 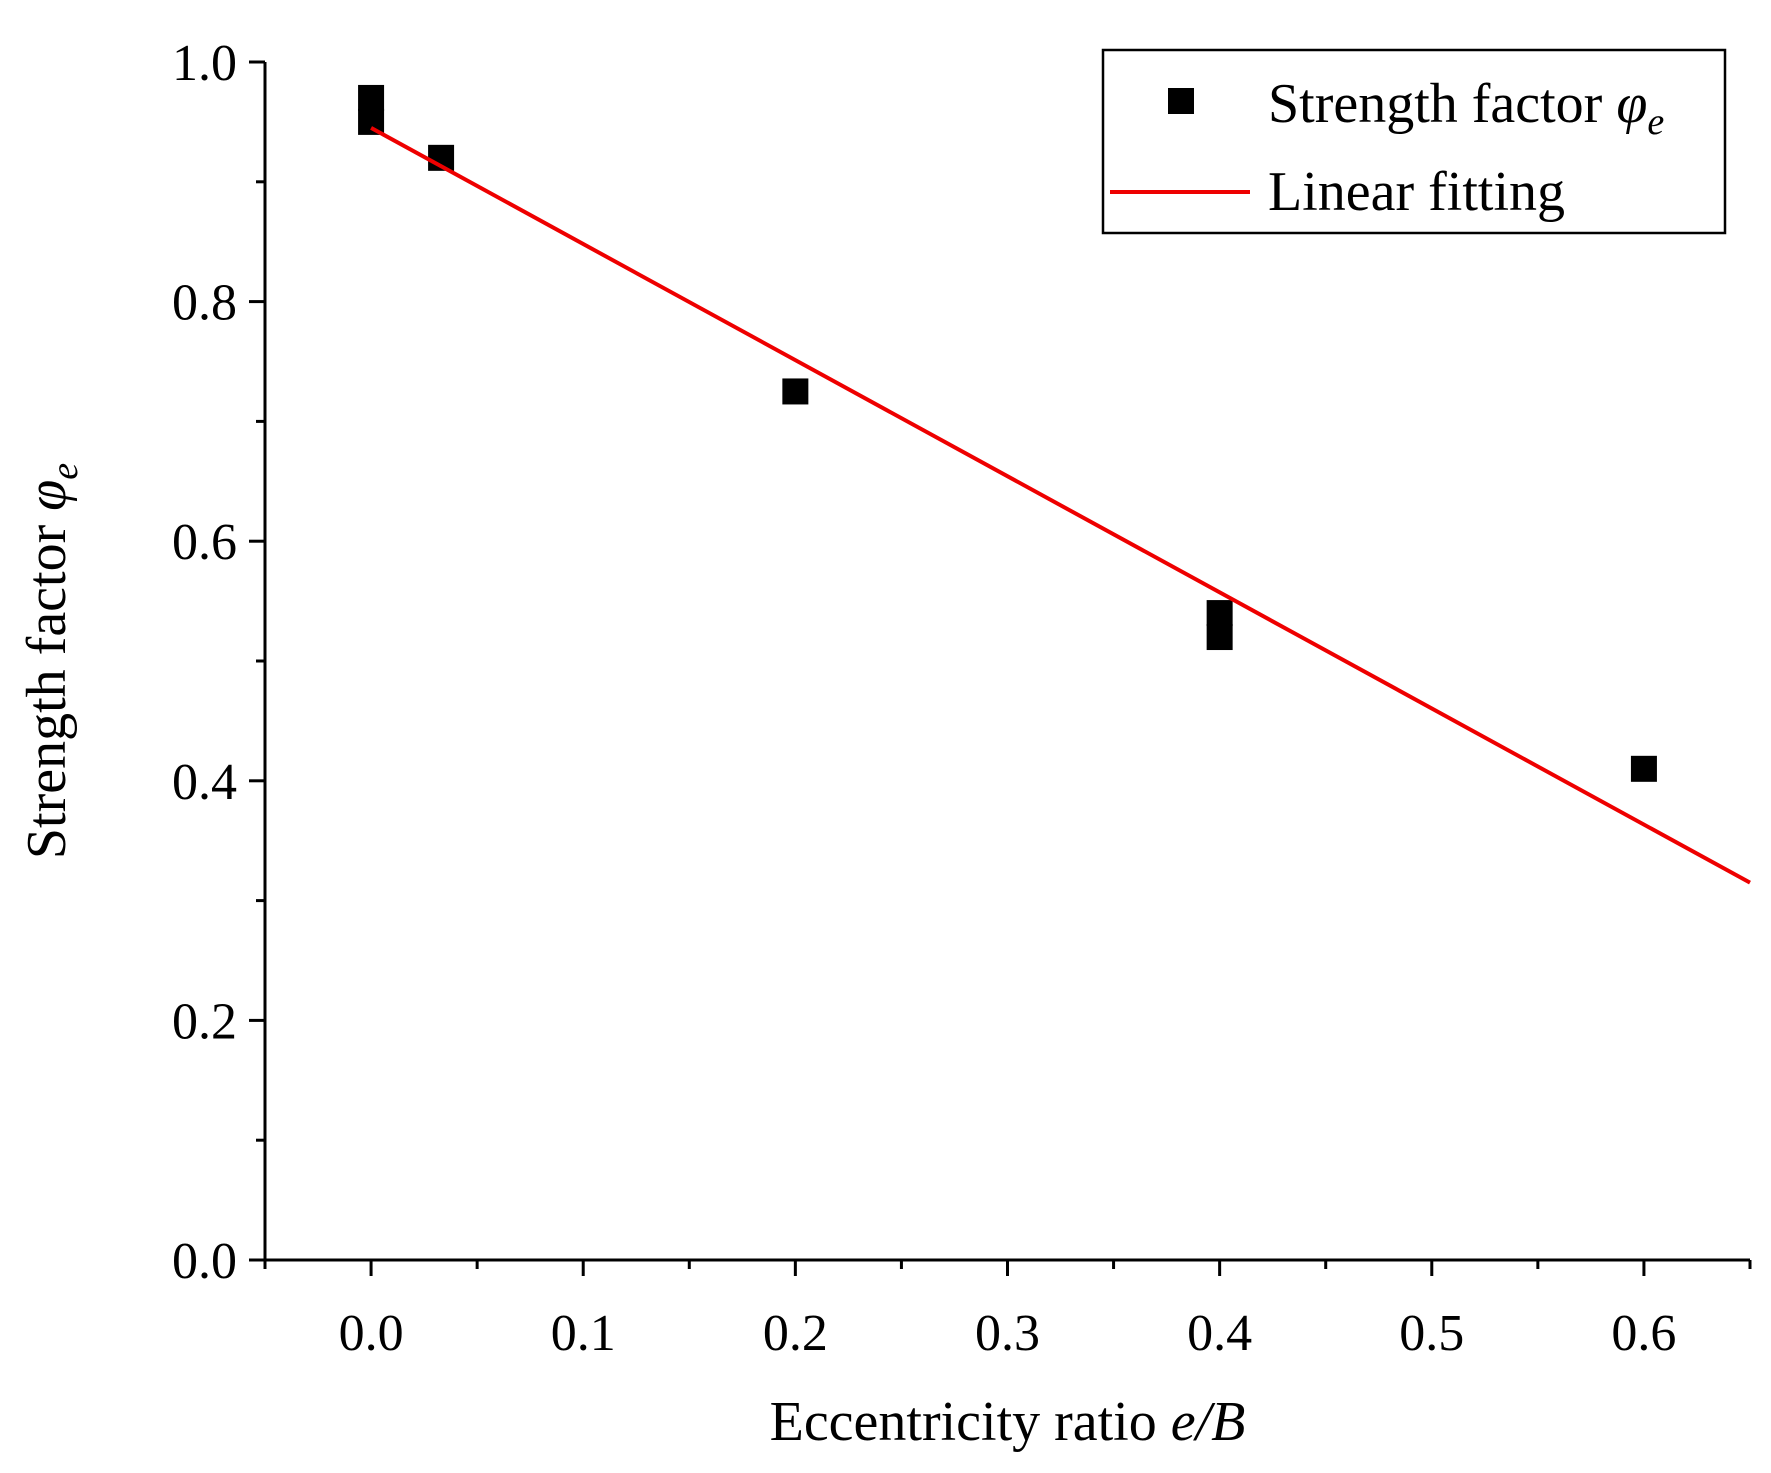 I want to click on x-tick-label-5: 0.5, so click(x=1431, y=1333).